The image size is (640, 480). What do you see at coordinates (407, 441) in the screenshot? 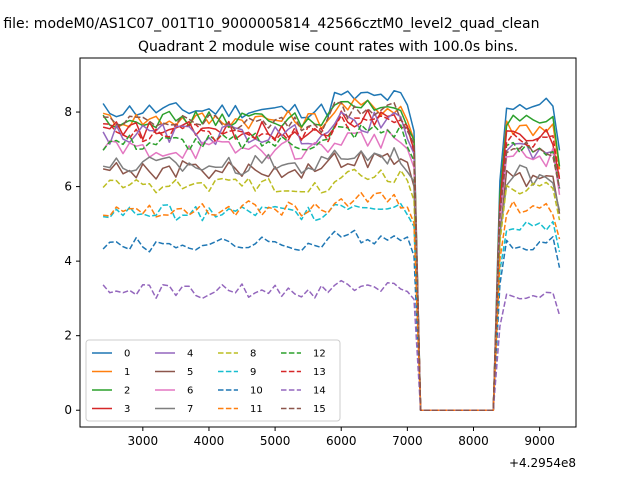
I see `x-tick-label: 7000` at bounding box center [407, 441].